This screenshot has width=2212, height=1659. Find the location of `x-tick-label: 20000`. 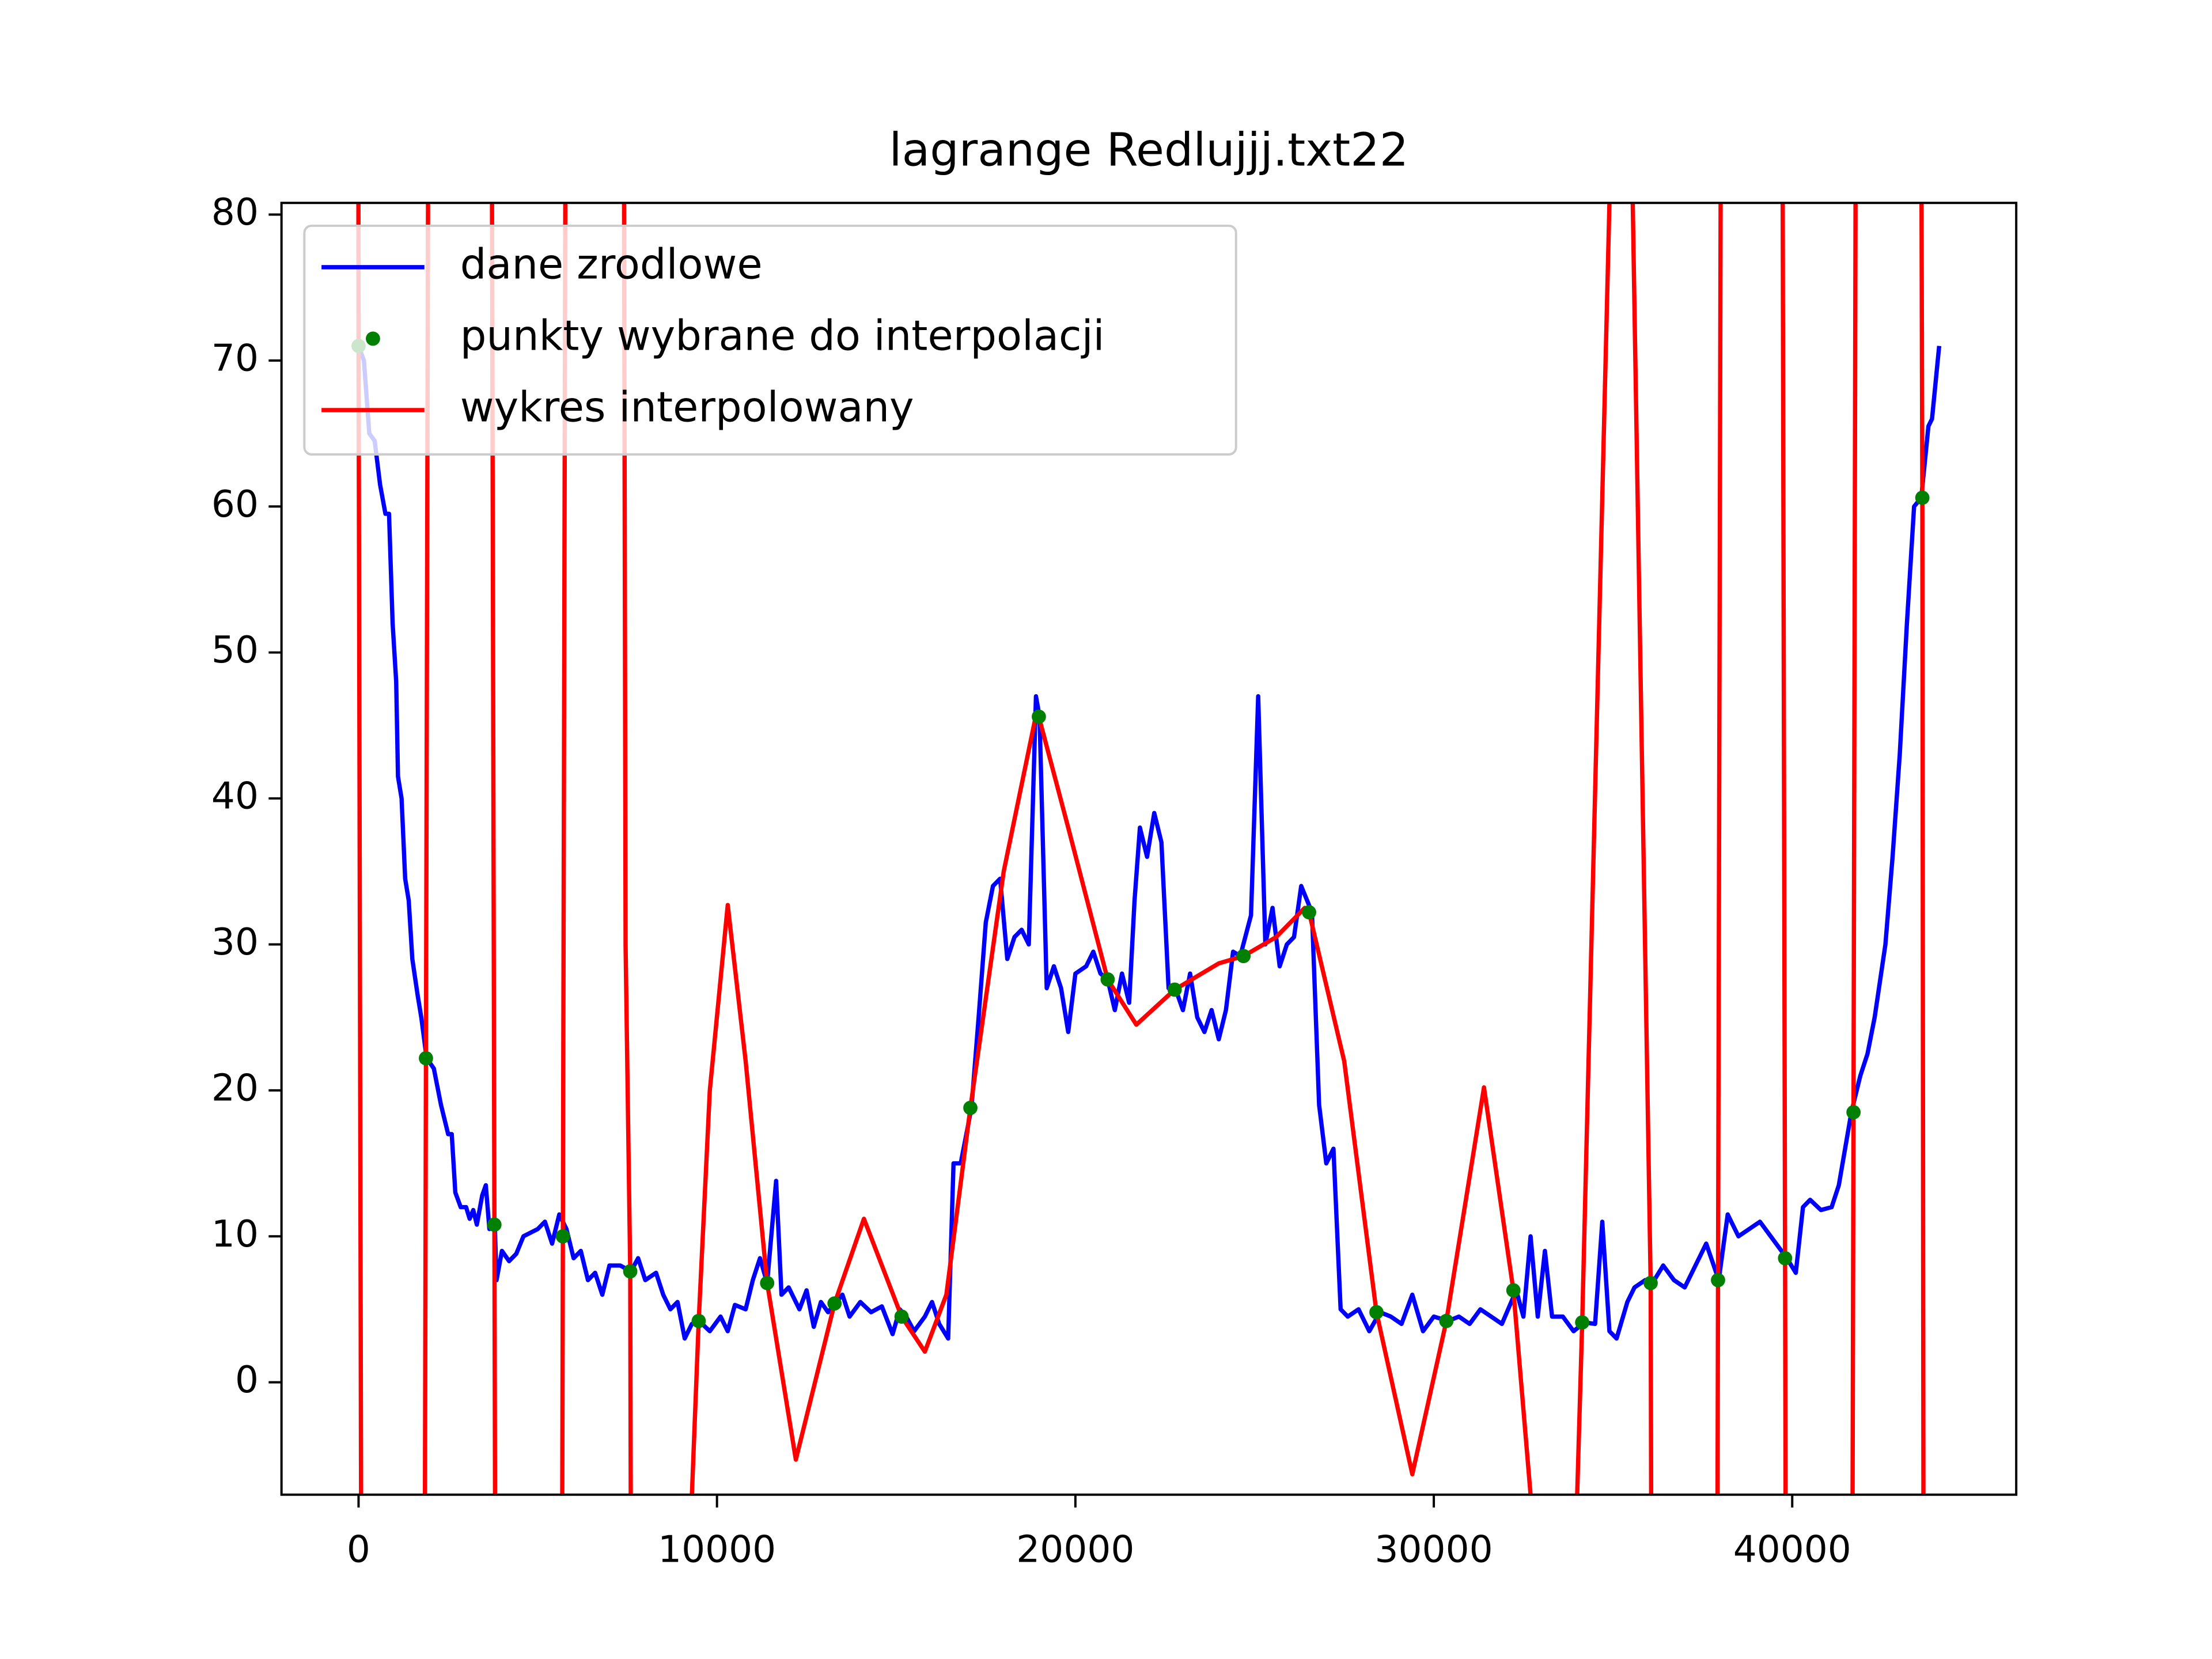

x-tick-label: 20000 is located at coordinates (1075, 1549).